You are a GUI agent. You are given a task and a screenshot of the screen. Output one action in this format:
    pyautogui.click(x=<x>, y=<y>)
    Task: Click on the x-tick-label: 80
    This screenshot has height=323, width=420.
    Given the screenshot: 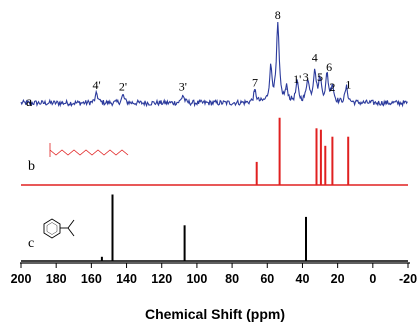 What is the action you would take?
    pyautogui.click(x=232, y=279)
    